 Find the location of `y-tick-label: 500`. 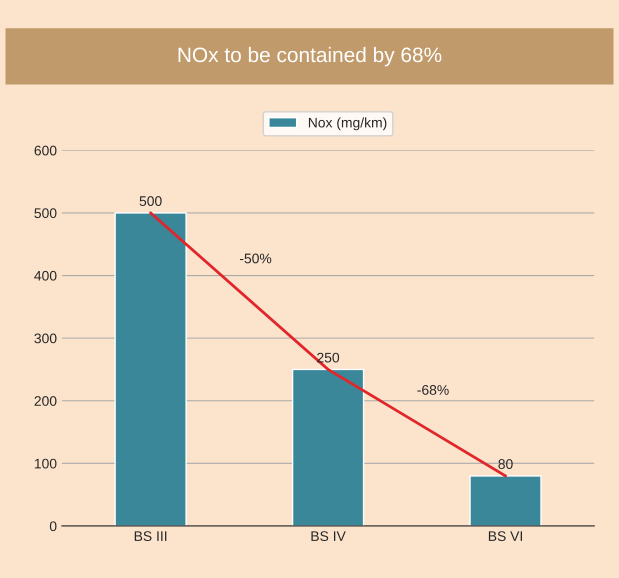

y-tick-label: 500 is located at coordinates (45, 213).